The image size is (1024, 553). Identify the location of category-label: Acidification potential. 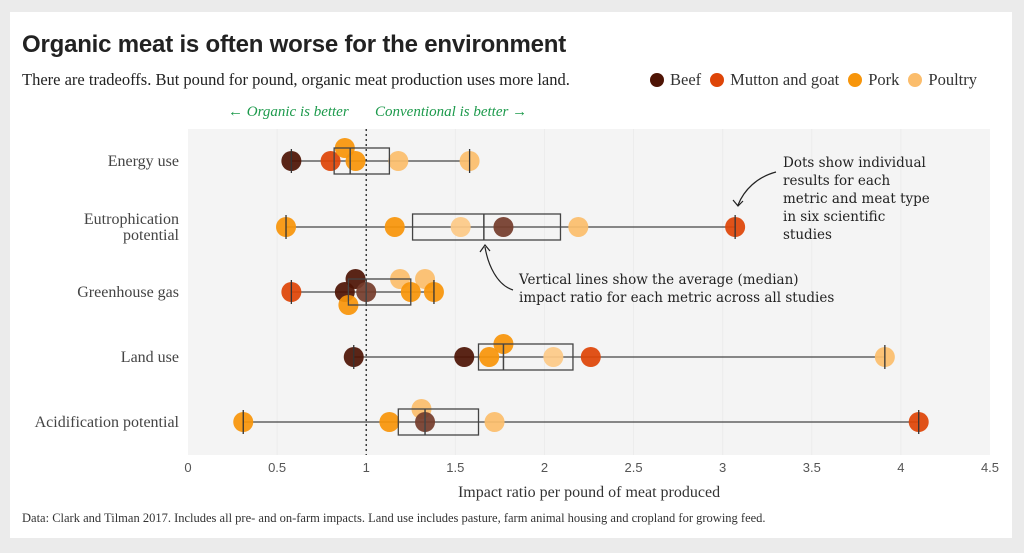
(107, 422).